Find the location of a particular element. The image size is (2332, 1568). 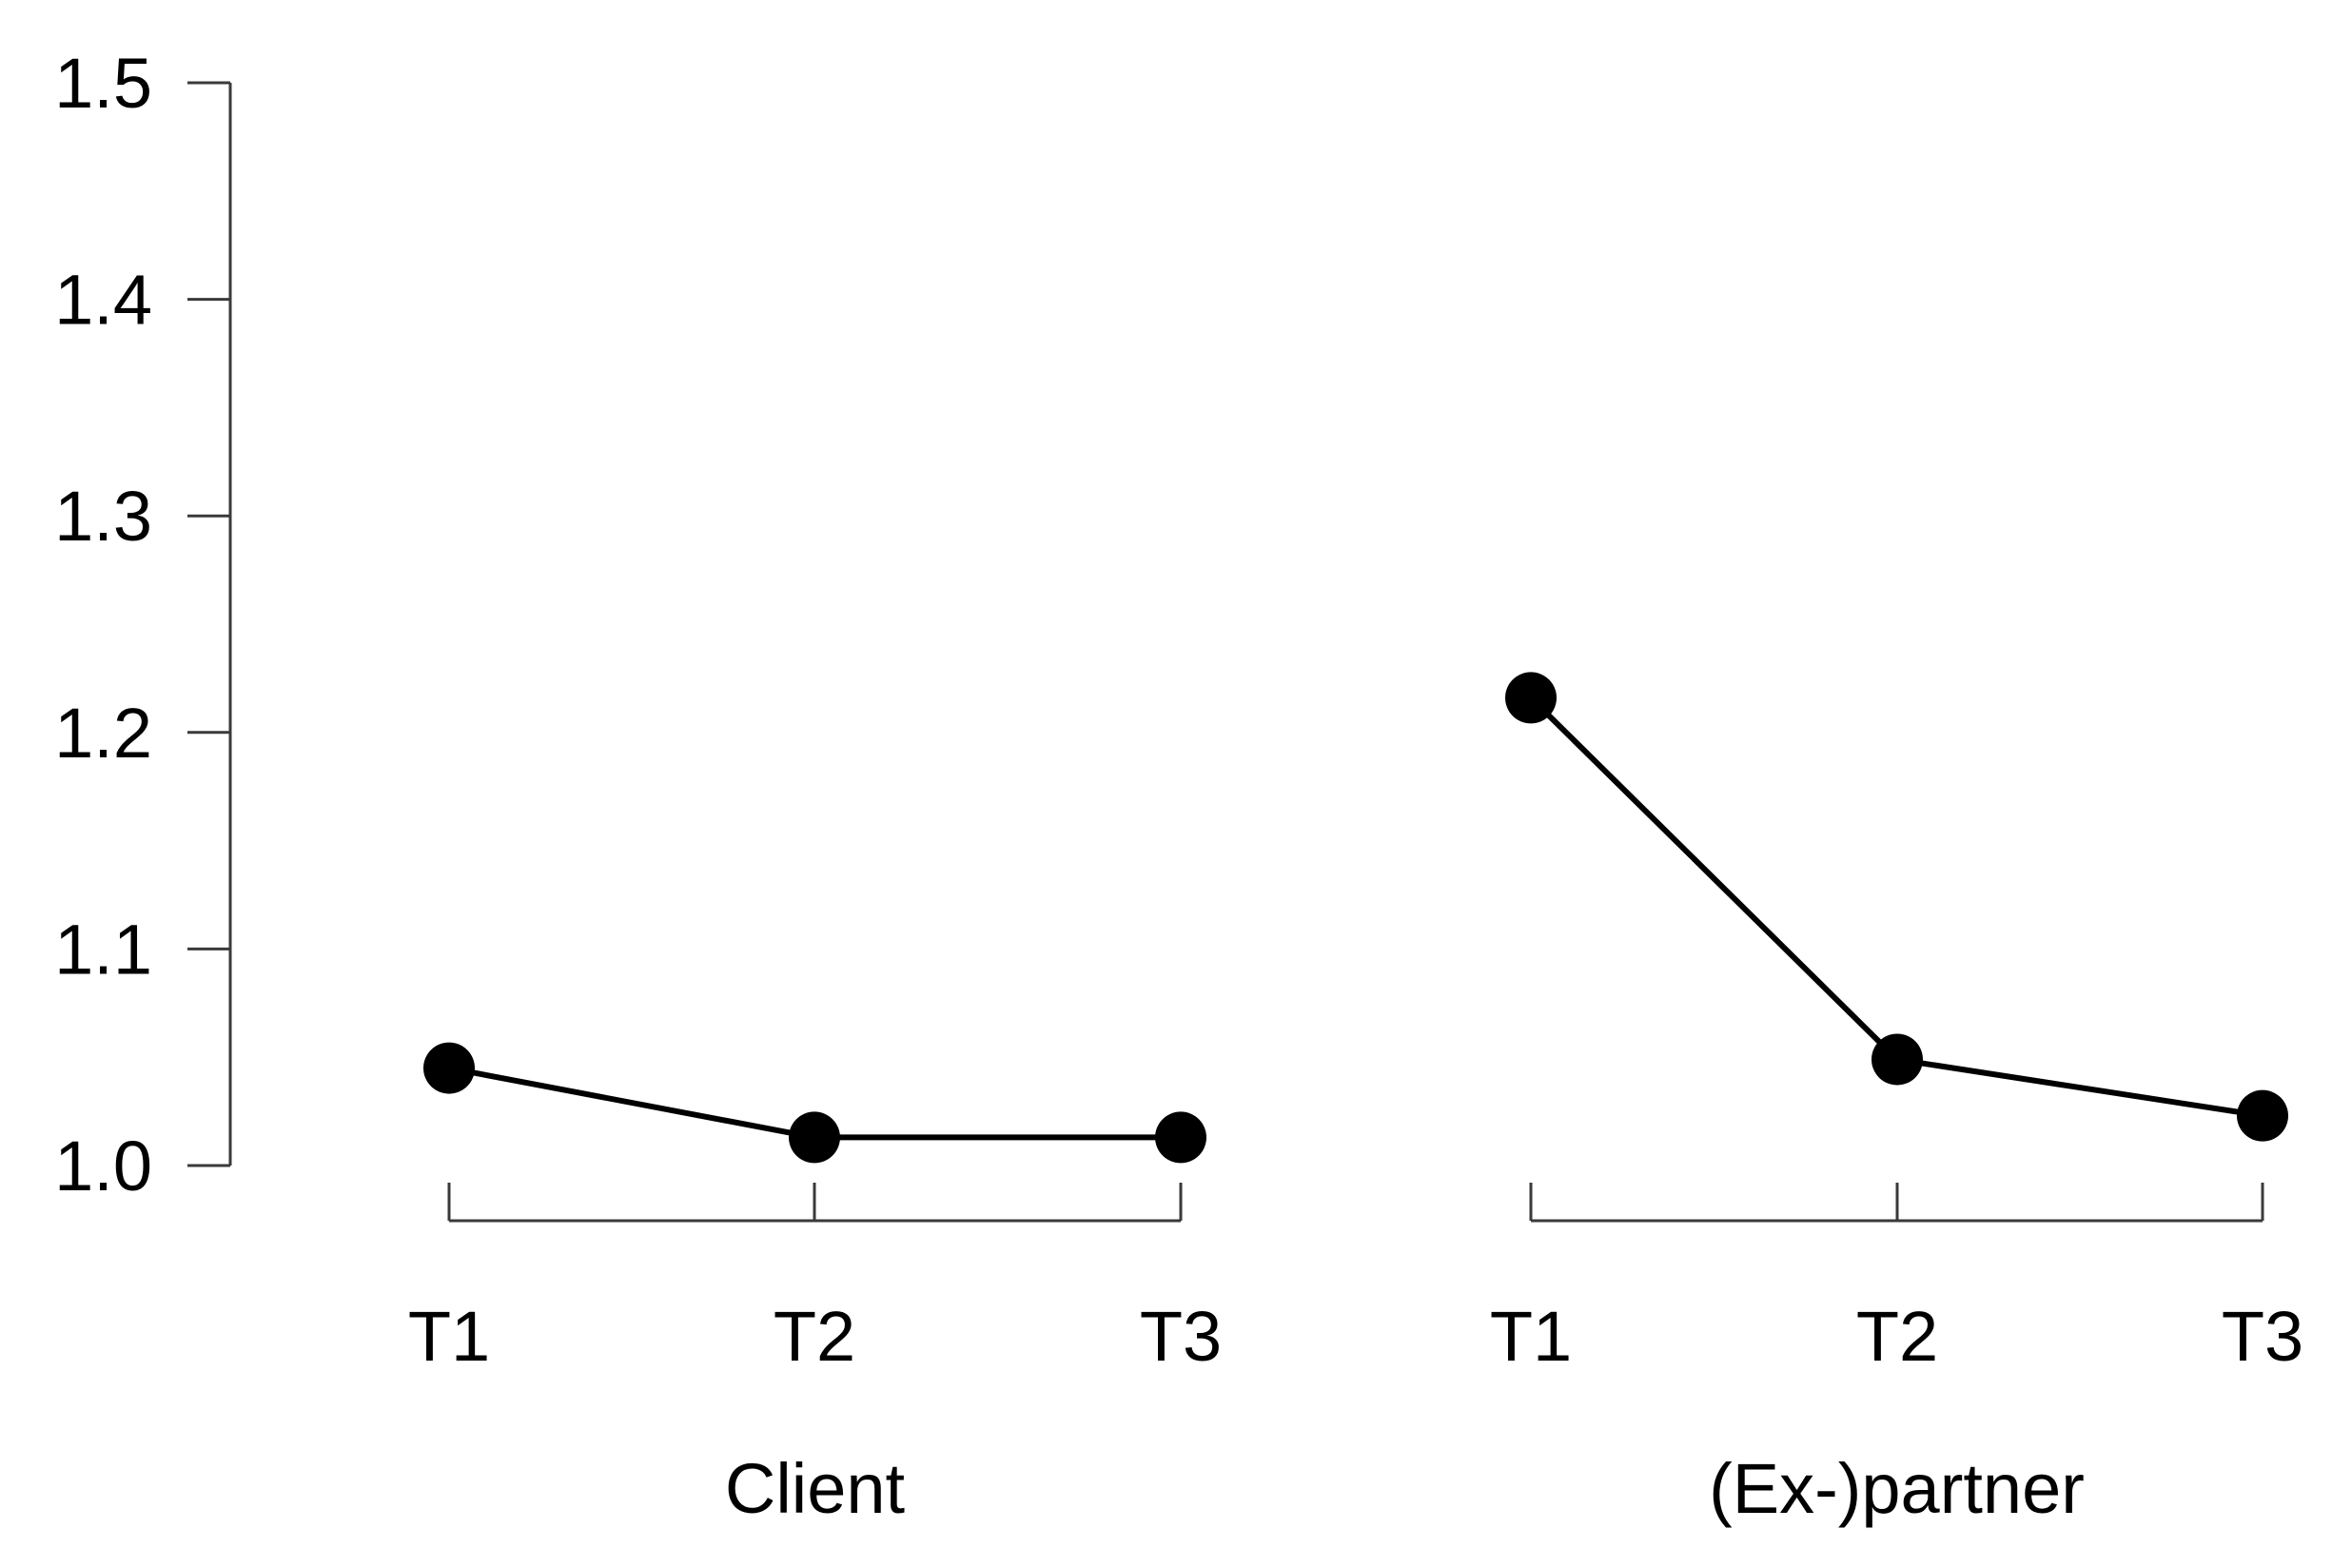

y-tick-label: 1.3 is located at coordinates (103, 516).